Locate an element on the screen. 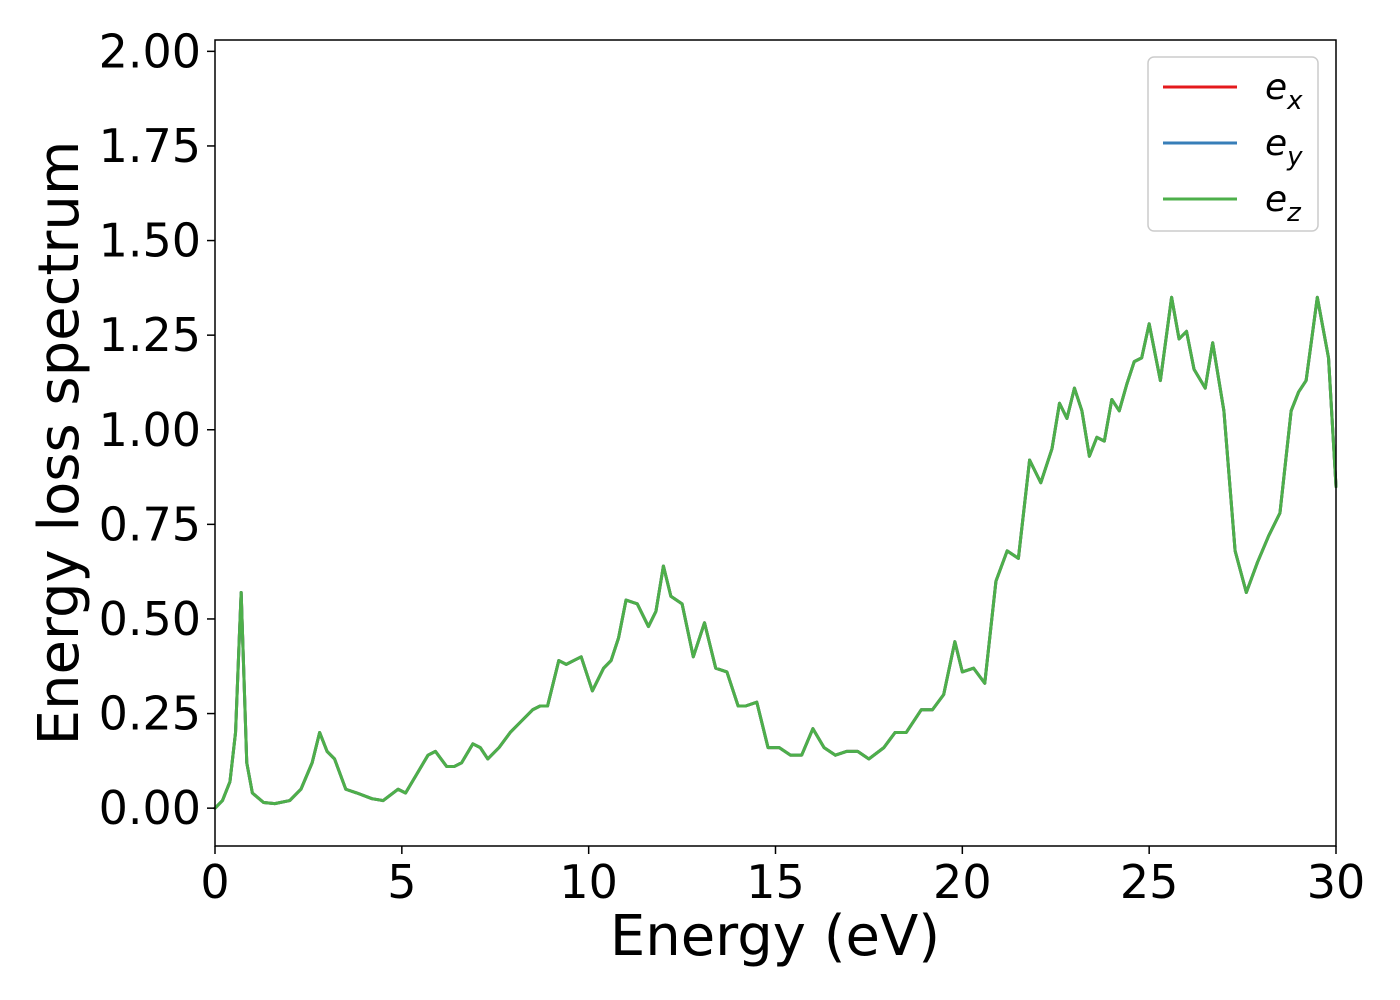 Image resolution: width=1400 pixels, height=1000 pixels. x-tick-label: 25 is located at coordinates (1149, 882).